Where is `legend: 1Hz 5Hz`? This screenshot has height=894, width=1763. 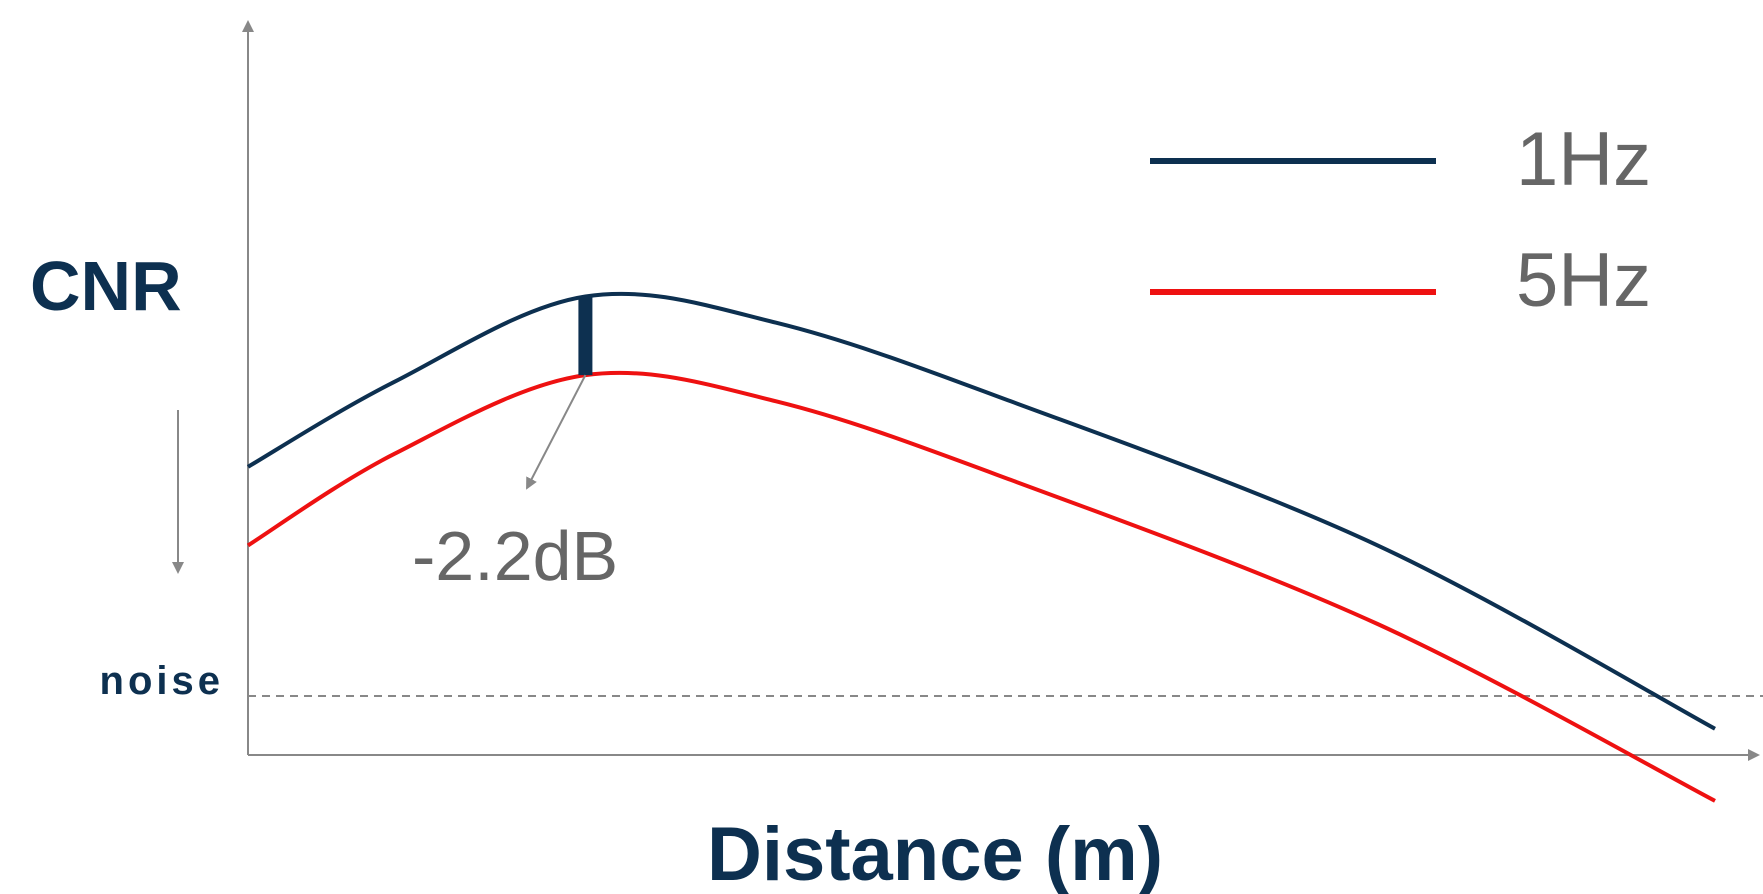 legend: 1Hz 5Hz is located at coordinates (1400, 220).